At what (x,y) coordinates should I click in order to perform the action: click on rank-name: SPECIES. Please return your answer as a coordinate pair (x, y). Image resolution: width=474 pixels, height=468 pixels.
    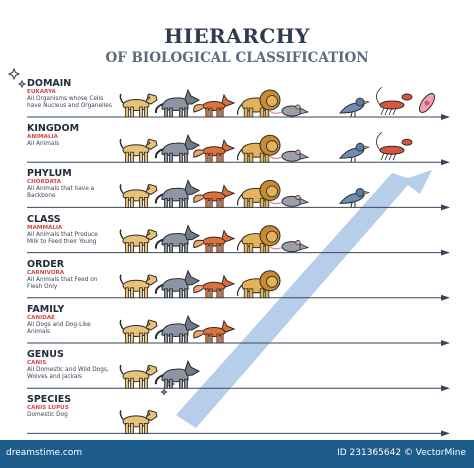
    Looking at the image, I should click on (49, 400).